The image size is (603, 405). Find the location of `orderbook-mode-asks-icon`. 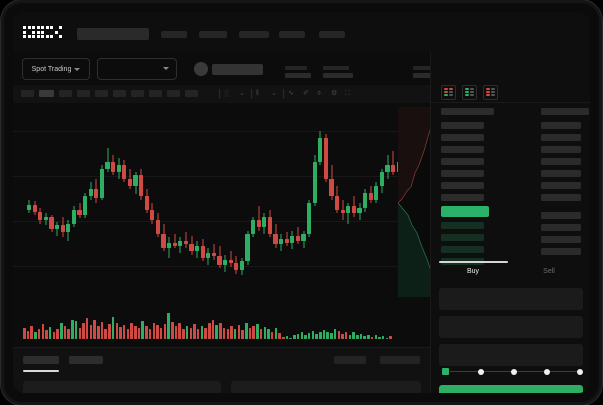

orderbook-mode-asks-icon is located at coordinates (490, 92).